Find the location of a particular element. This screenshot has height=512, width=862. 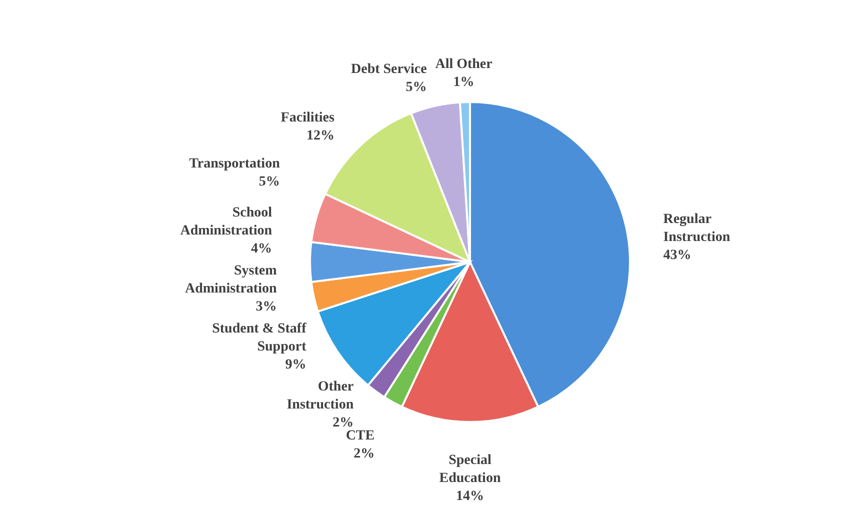

data-label: 3% is located at coordinates (266, 307).